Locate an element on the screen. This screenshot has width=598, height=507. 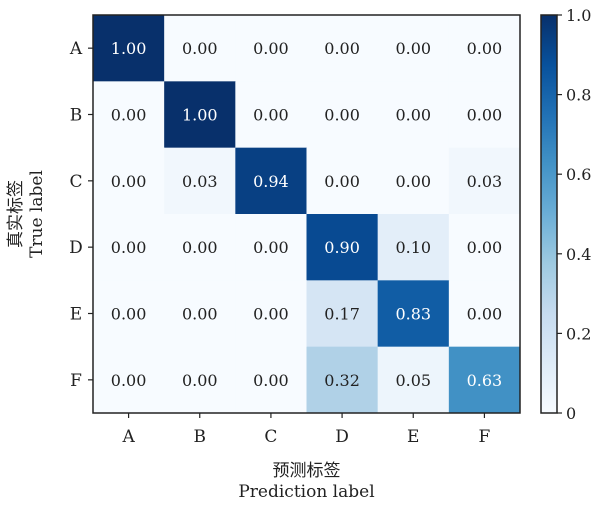
y-axis-ticks: A B C D E F is located at coordinates (81, 215).